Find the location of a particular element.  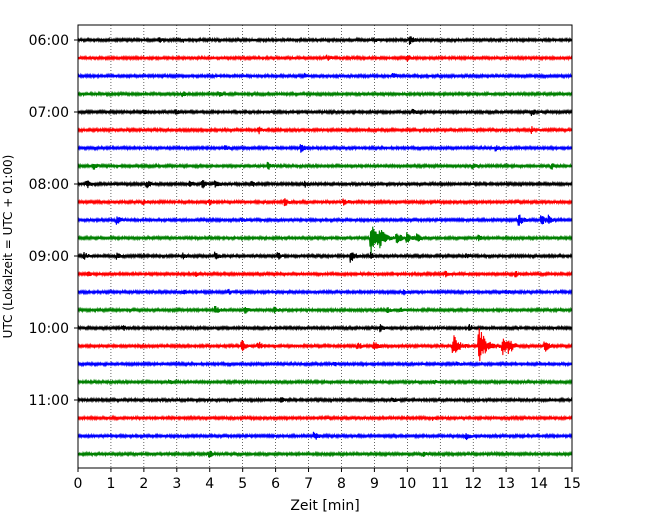

x-tick-label: 1 is located at coordinates (110, 484).